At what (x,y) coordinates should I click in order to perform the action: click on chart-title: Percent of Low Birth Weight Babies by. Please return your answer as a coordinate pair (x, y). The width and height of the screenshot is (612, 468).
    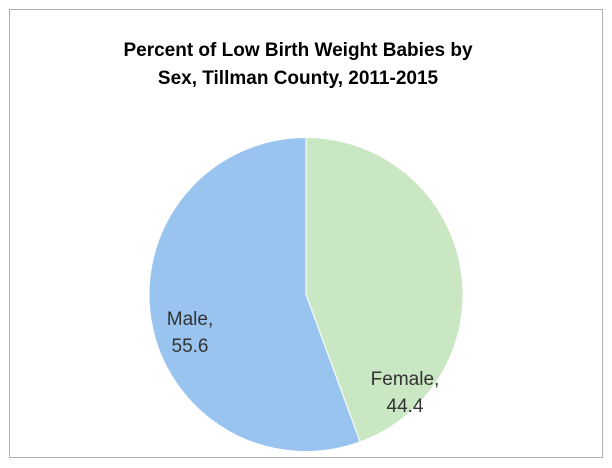
    Looking at the image, I should click on (298, 50).